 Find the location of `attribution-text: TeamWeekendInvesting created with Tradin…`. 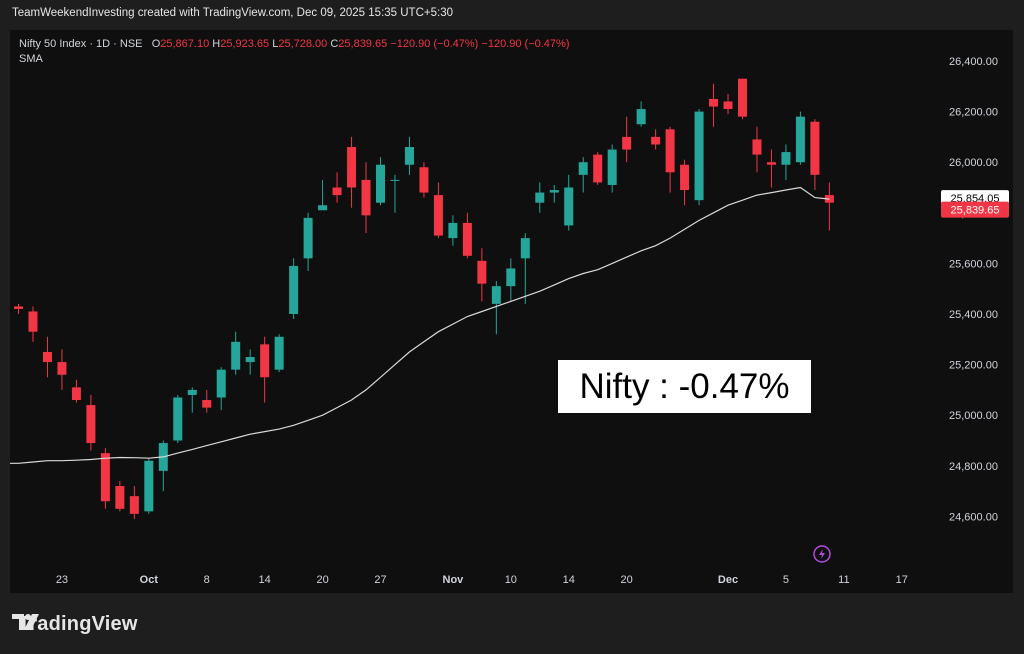

attribution-text: TeamWeekendInvesting created with Tradin… is located at coordinates (232, 13).